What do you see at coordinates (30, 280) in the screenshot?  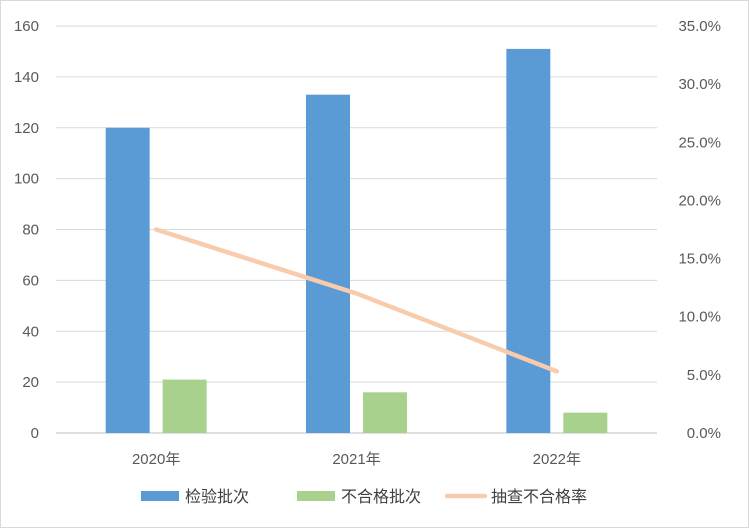 I see `y-tick-label: 60` at bounding box center [30, 280].